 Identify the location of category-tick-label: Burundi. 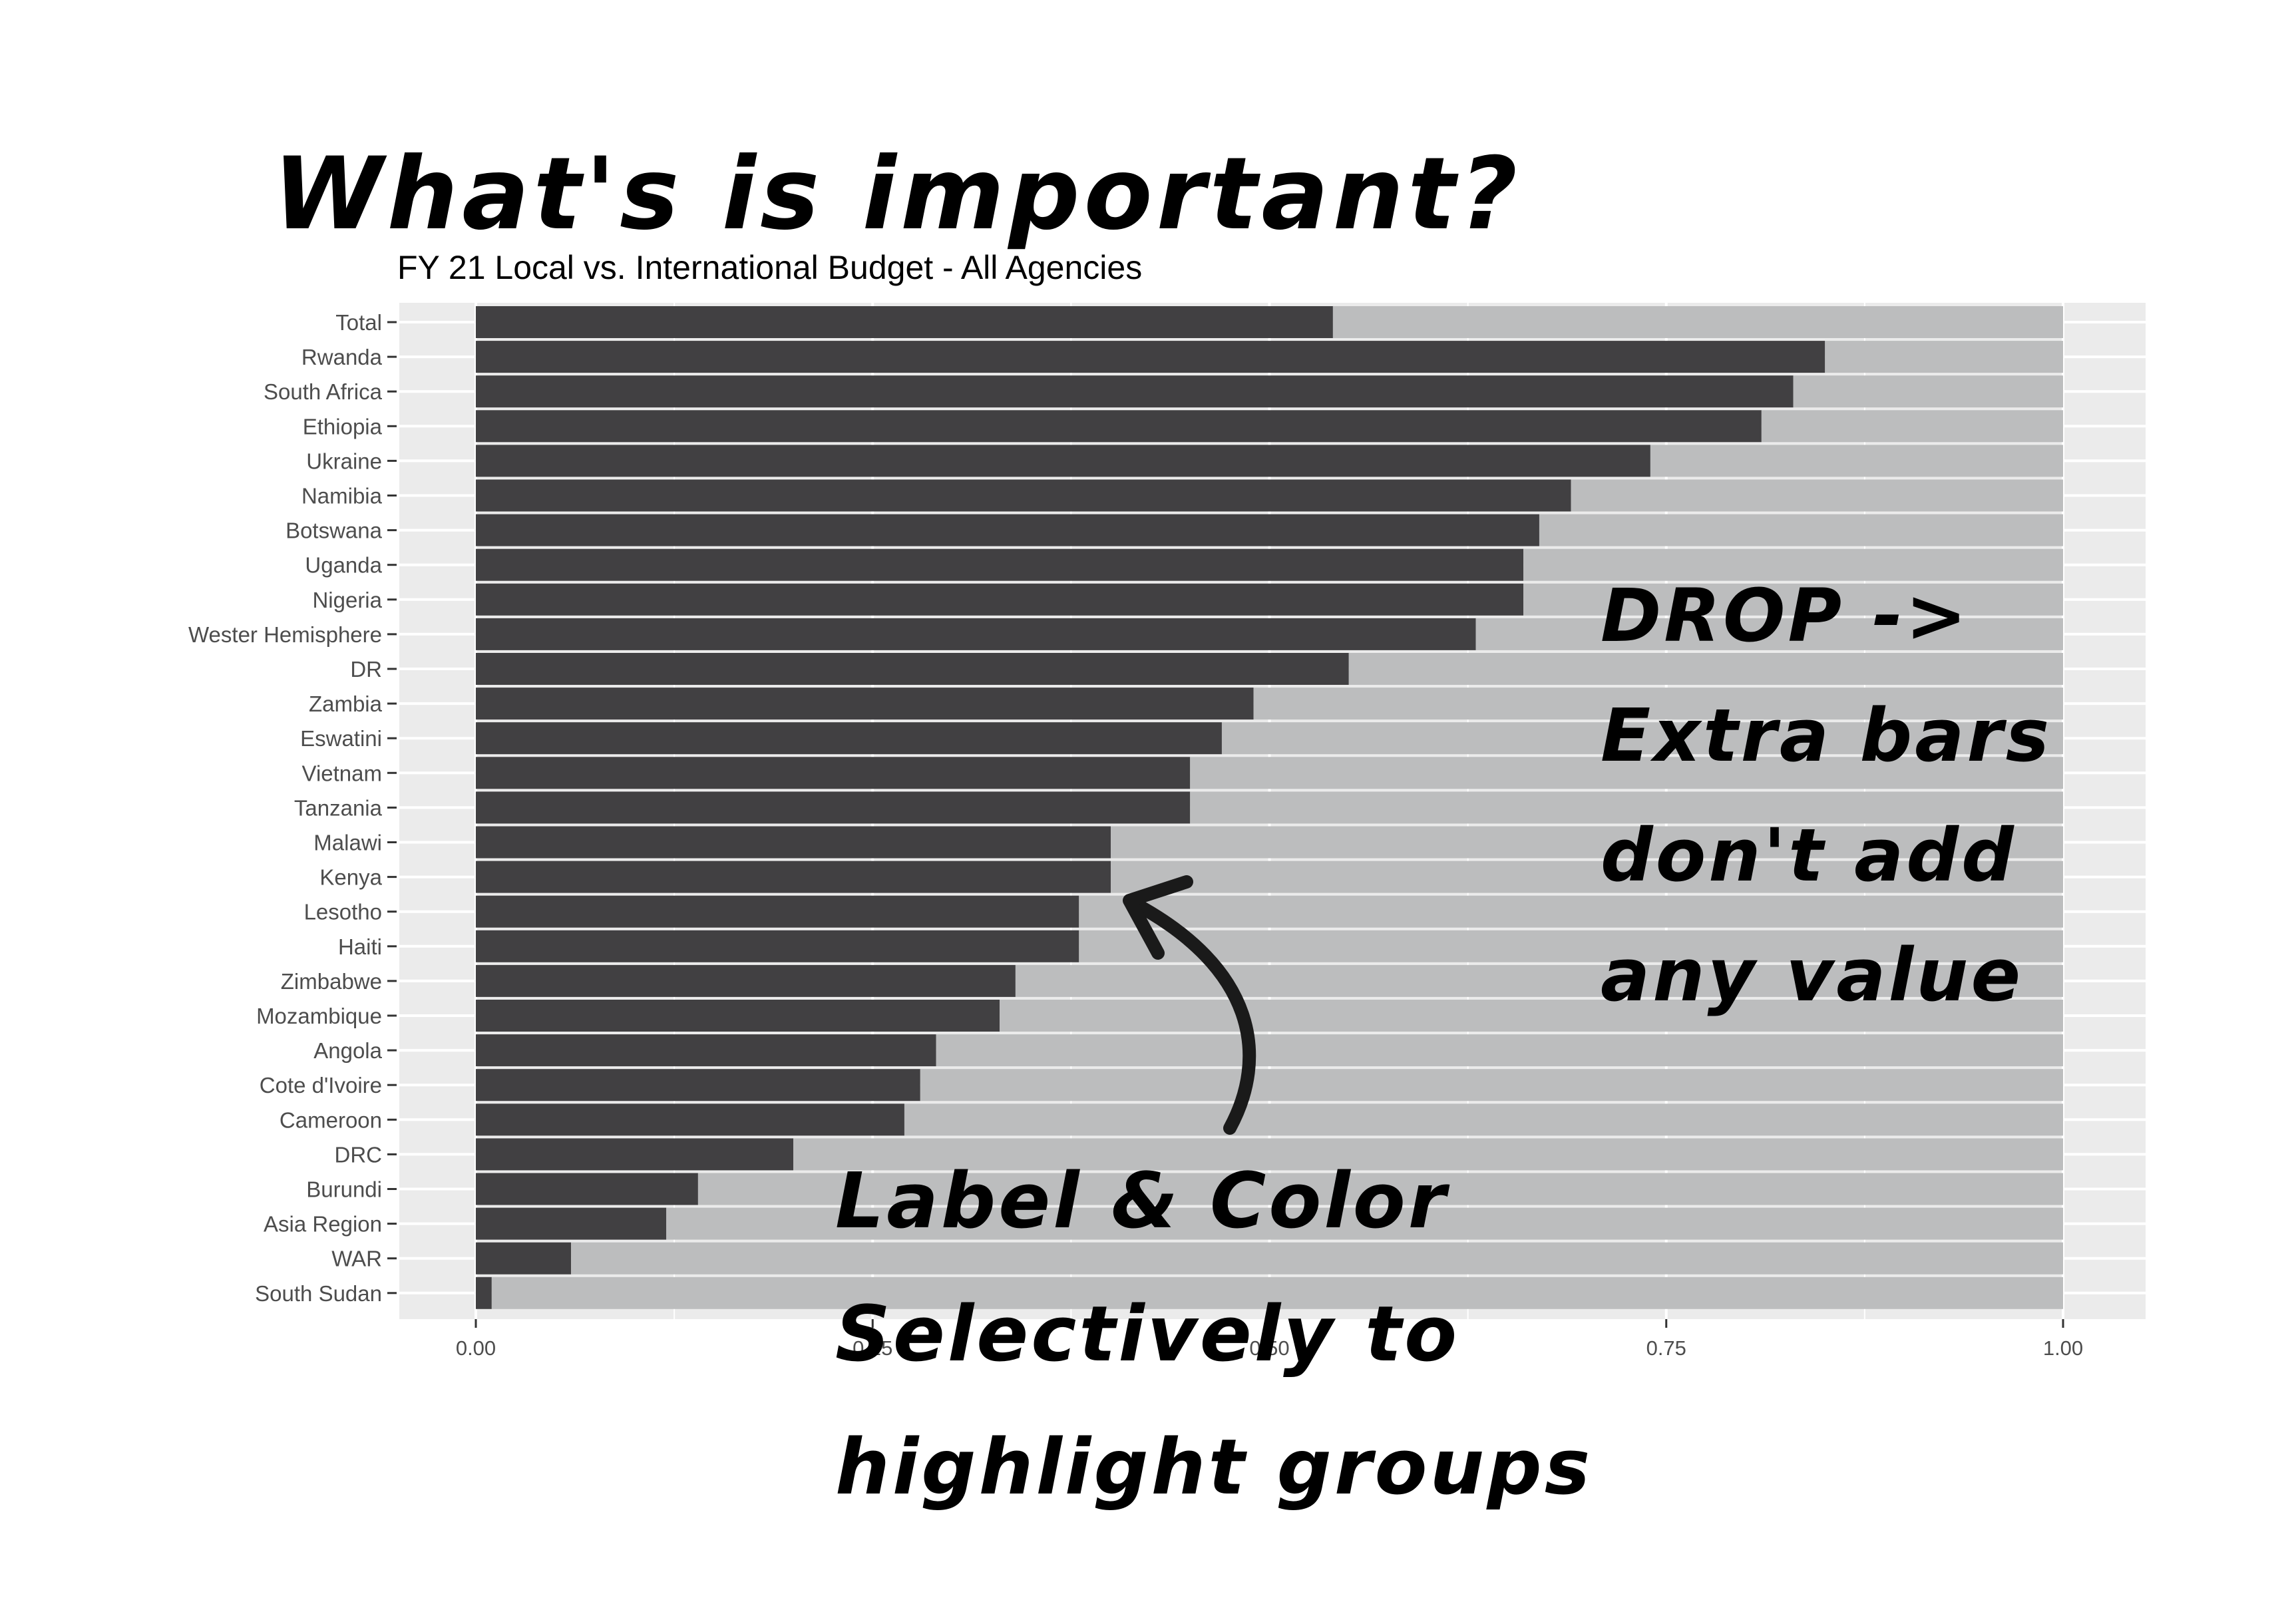
(344, 1189).